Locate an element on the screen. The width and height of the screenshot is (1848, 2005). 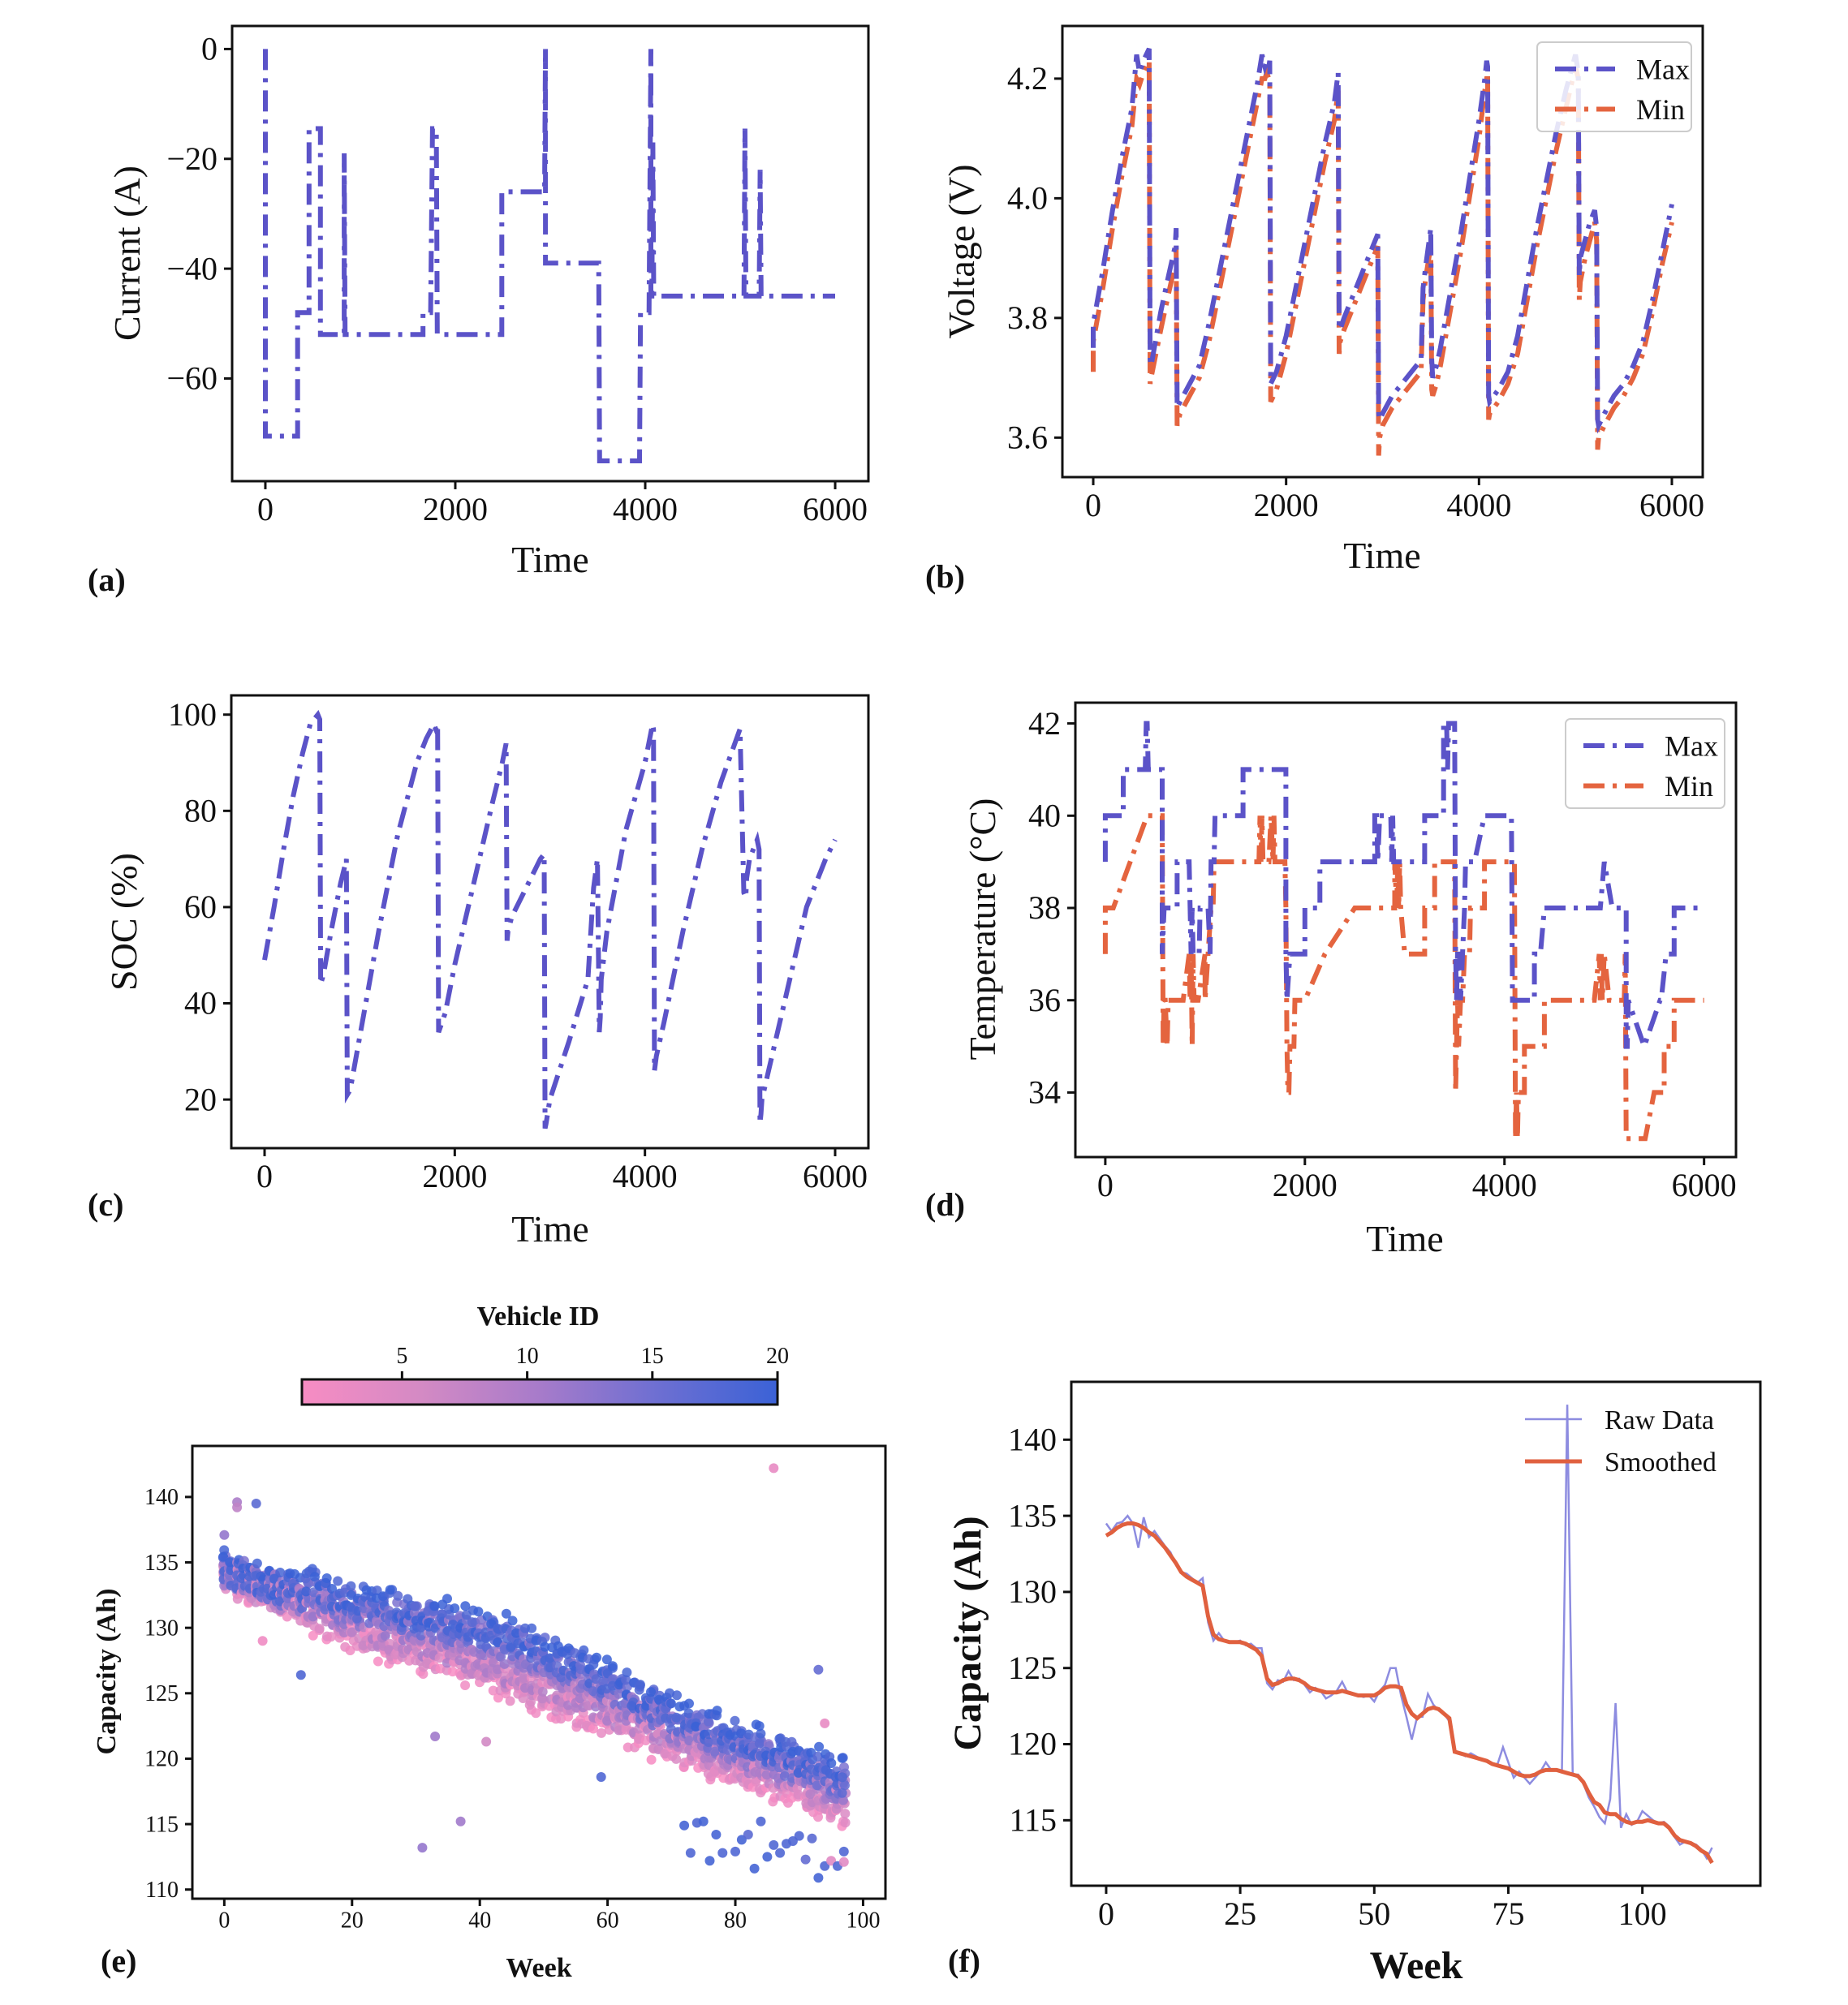
x-tick-label: 75 is located at coordinates (1508, 1913).